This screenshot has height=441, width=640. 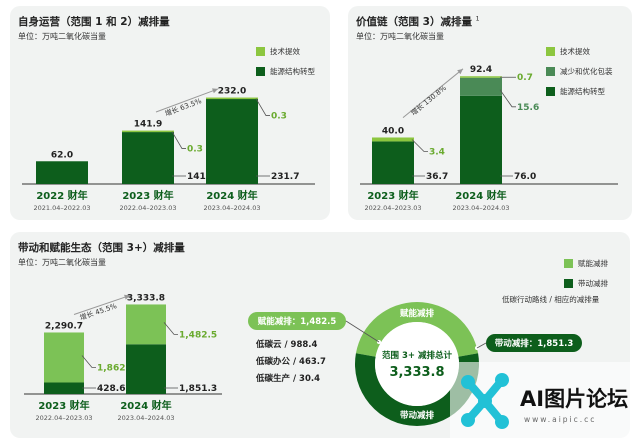 I want to click on legend-label: 赋能减排, so click(x=593, y=263).